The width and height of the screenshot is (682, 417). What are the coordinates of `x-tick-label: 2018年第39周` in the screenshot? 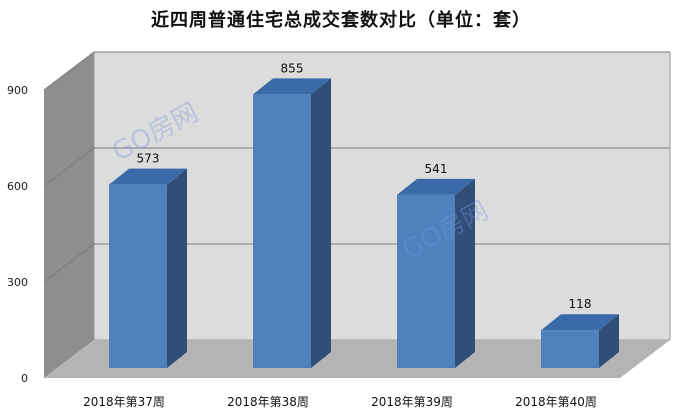 It's located at (412, 402).